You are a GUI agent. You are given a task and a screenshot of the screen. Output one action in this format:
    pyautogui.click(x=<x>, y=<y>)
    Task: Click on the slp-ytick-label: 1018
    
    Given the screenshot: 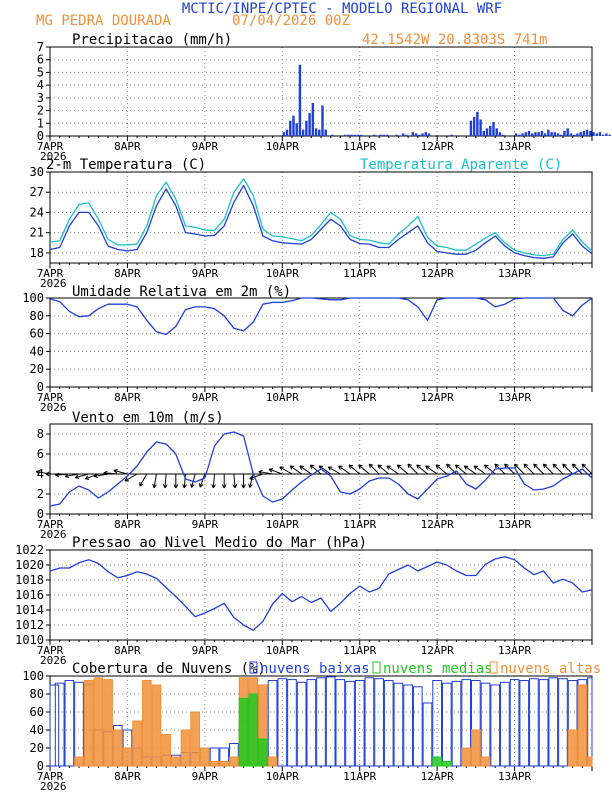 What is the action you would take?
    pyautogui.click(x=29, y=580)
    